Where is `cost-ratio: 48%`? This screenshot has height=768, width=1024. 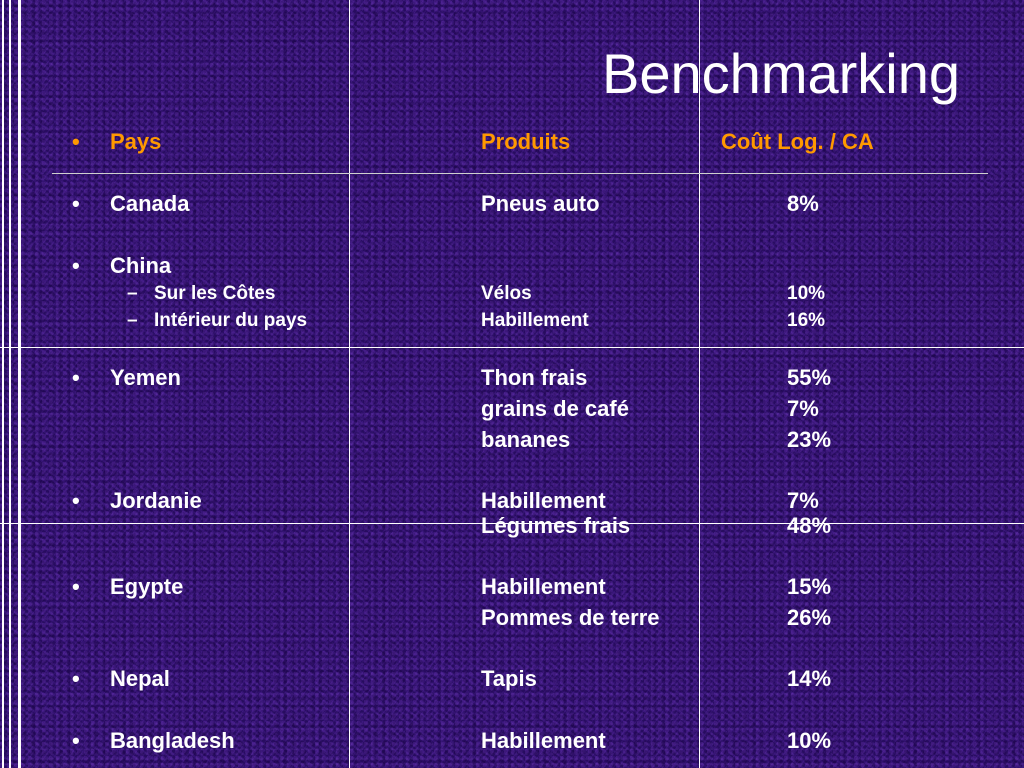
cost-ratio: 48% is located at coordinates (809, 525).